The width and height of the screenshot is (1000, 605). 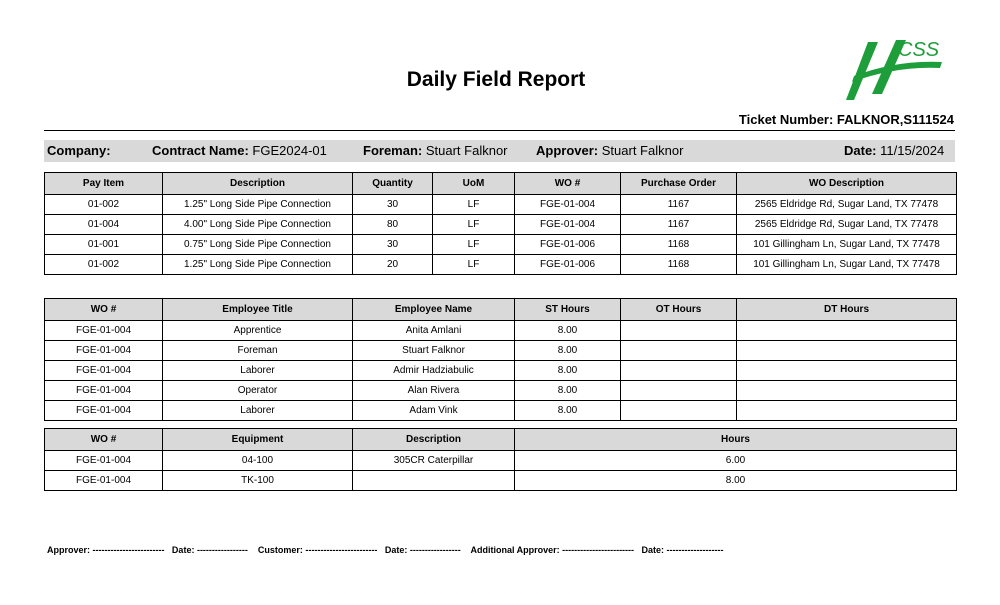 What do you see at coordinates (846, 309) in the screenshot?
I see `column-header: DT Hours` at bounding box center [846, 309].